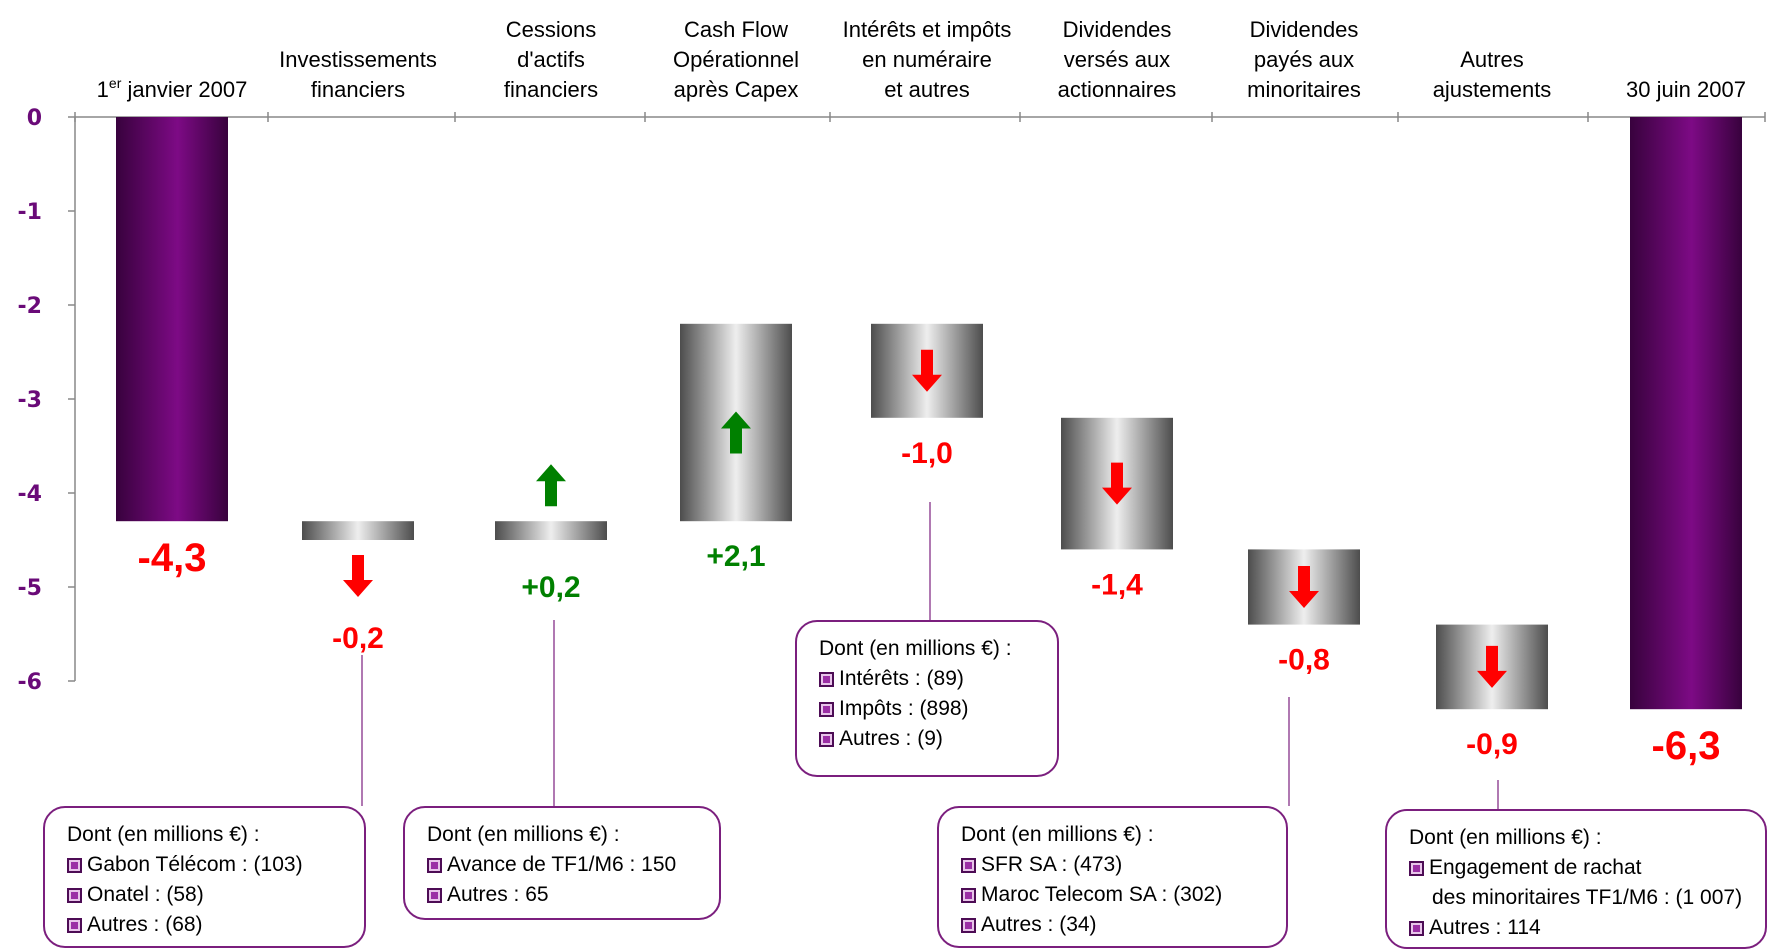 The width and height of the screenshot is (1770, 951). What do you see at coordinates (891, 738) in the screenshot?
I see `annotation-item-text: Autres : (9)` at bounding box center [891, 738].